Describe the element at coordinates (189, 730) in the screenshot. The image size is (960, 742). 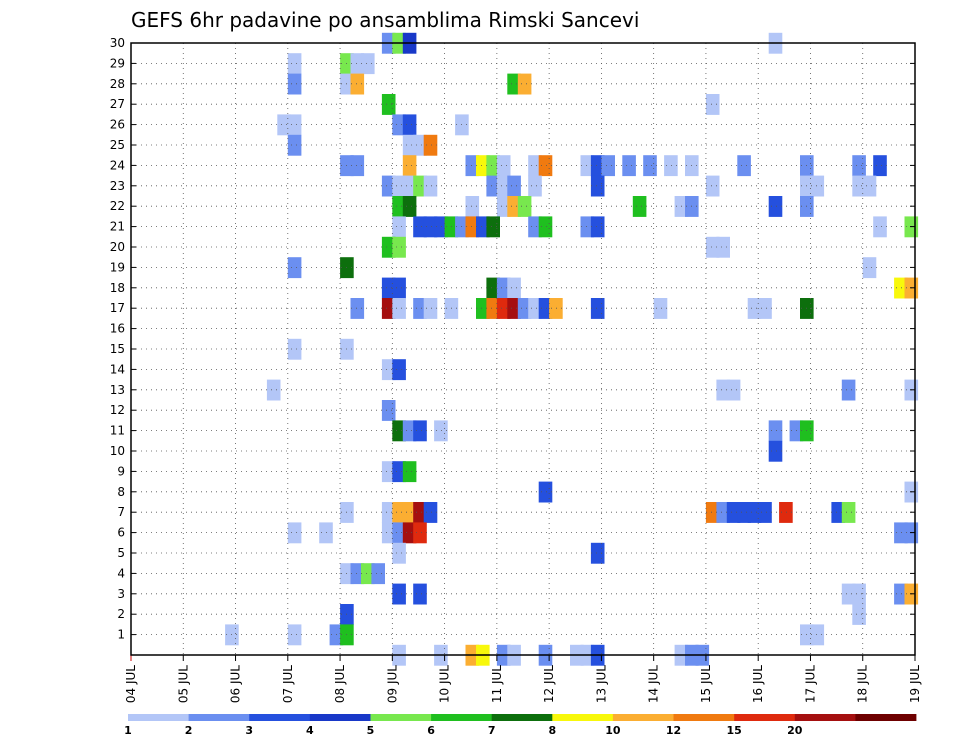
I see `legend-label: 2` at that location.